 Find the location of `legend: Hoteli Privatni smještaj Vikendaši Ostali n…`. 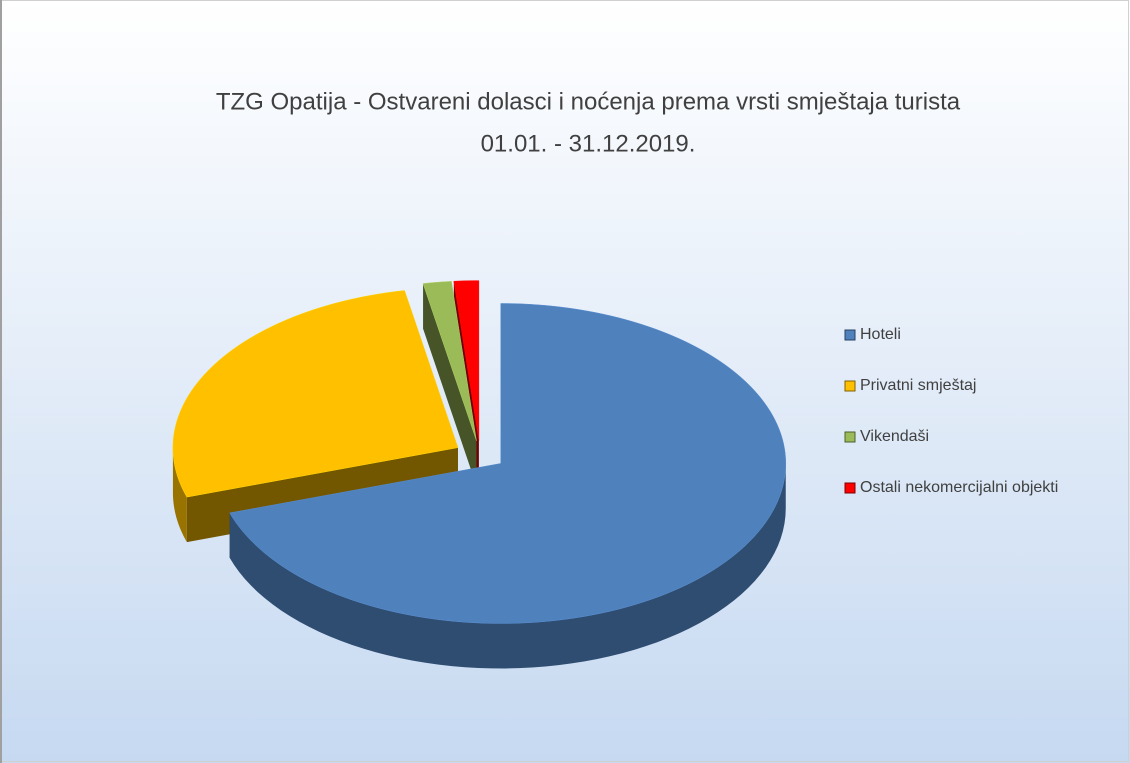

legend: Hoteli Privatni smještaj Vikendaši Ostali n… is located at coordinates (951, 411).